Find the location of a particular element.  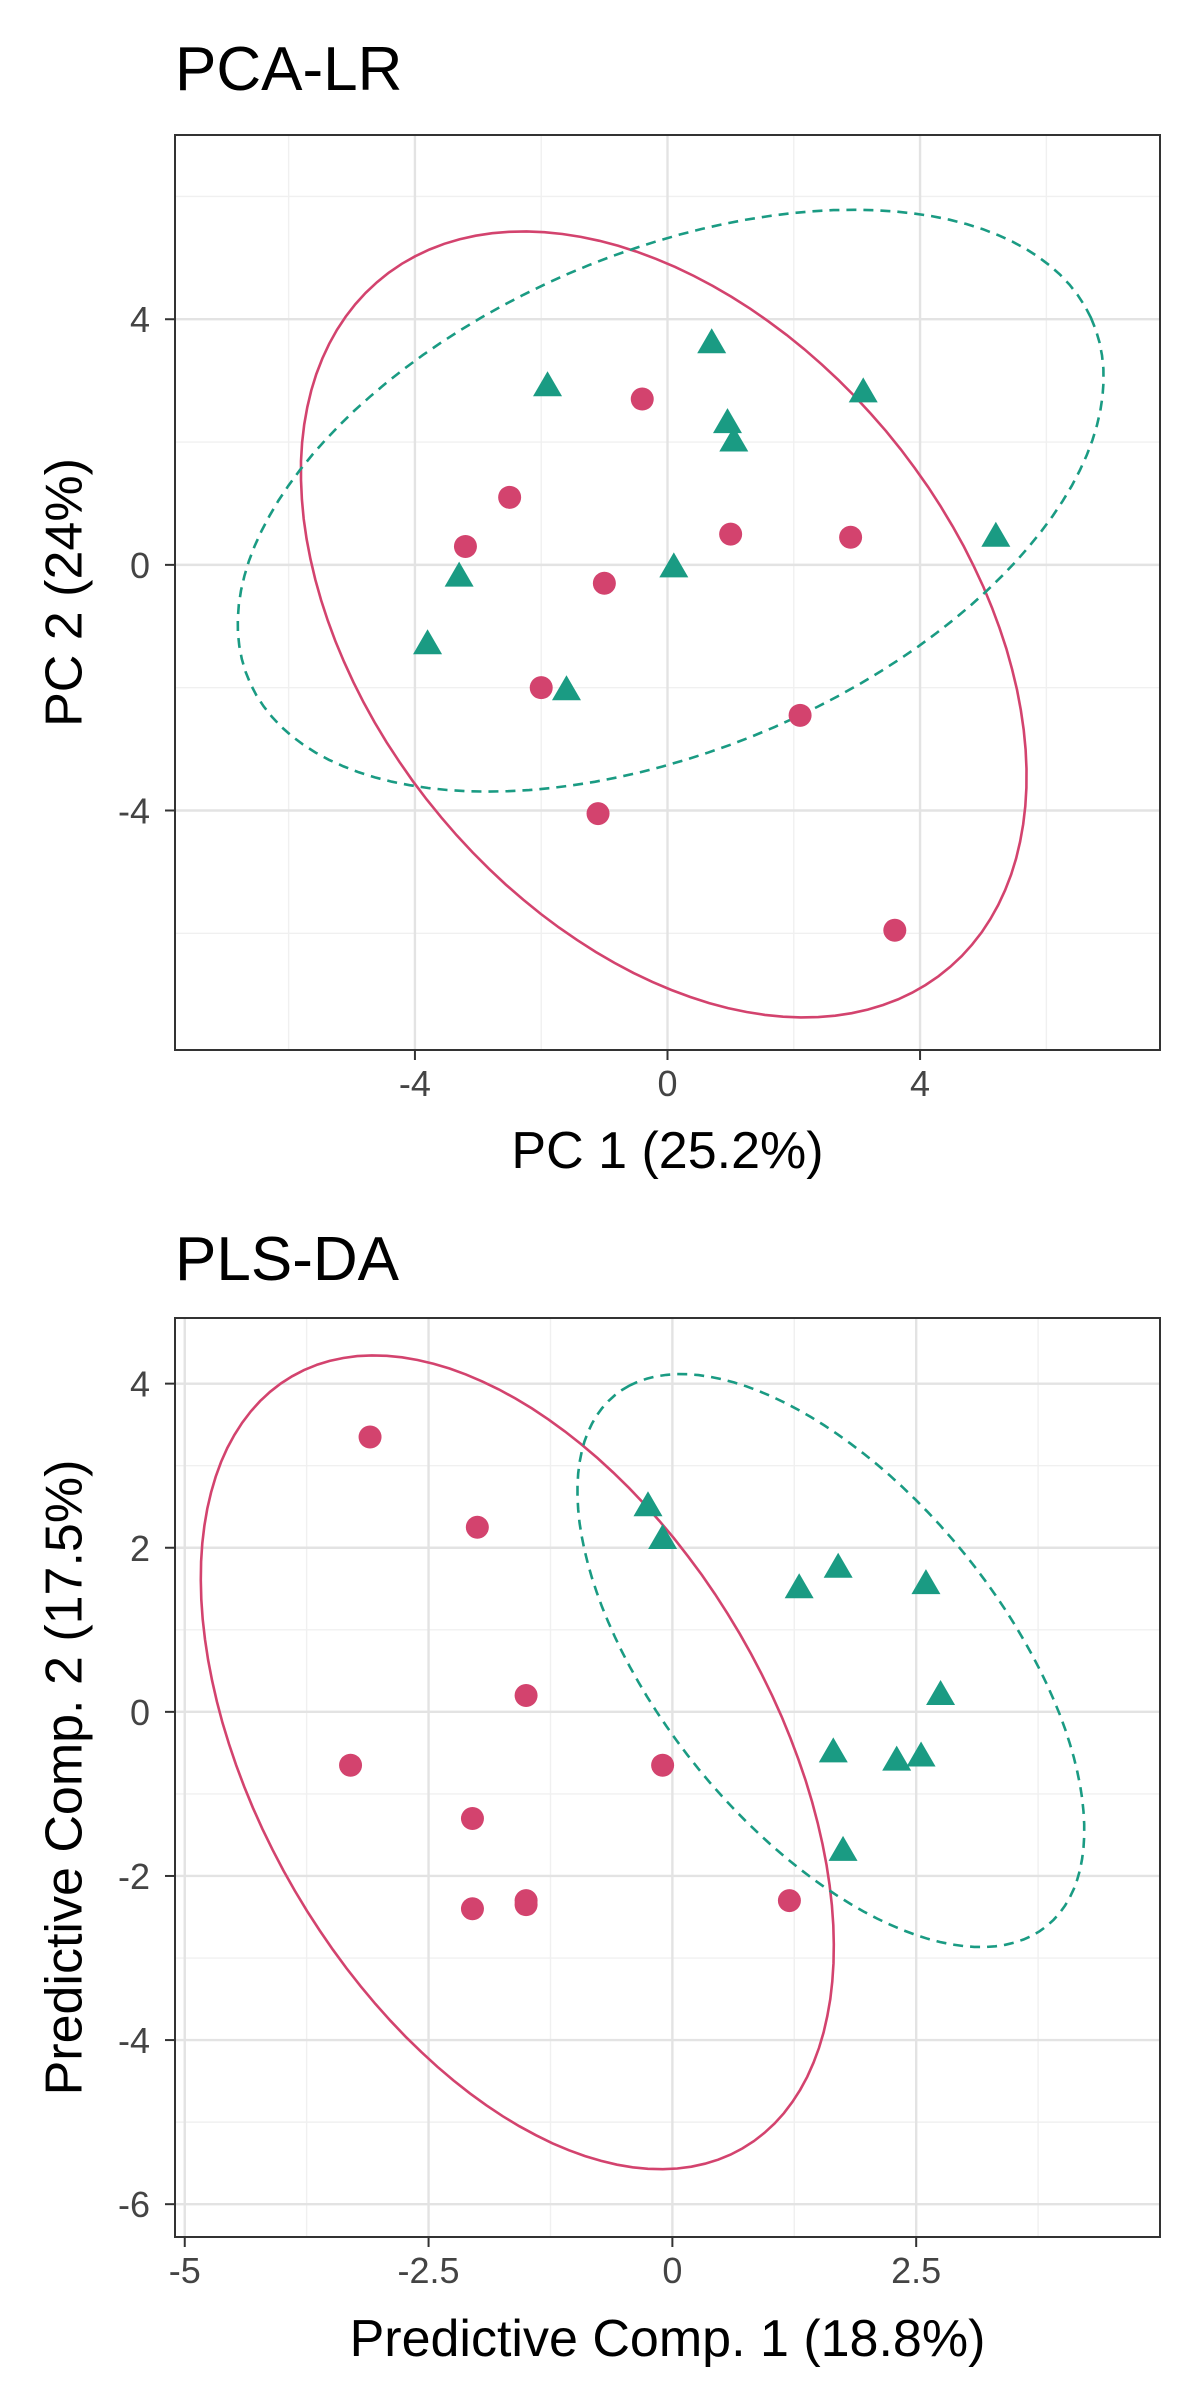

y-axis-title: PC 2 (24%) is located at coordinates (65, 592).